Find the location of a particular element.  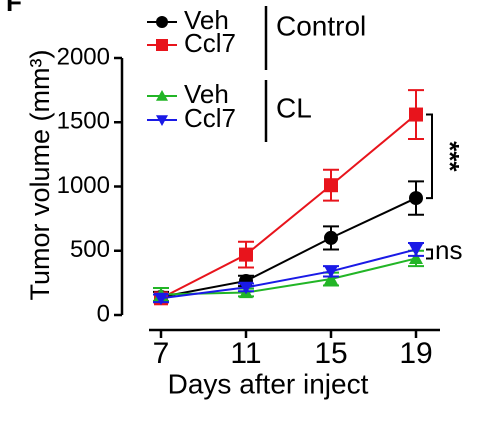

legend-group: CL is located at coordinates (294, 107).